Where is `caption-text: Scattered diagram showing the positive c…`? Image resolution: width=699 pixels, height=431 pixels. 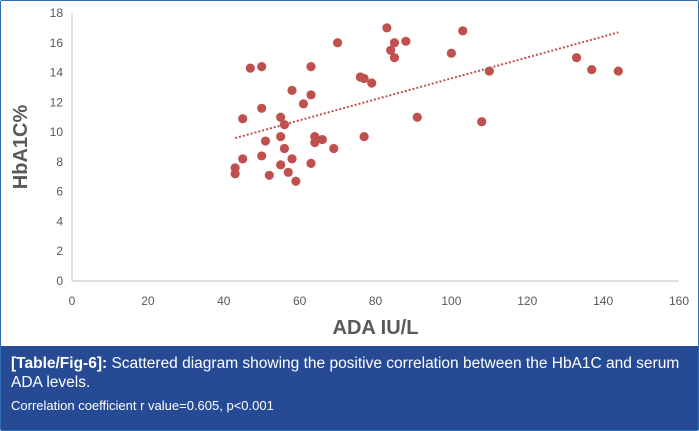
caption-text: Scattered diagram showing the positive c… is located at coordinates (345, 373).